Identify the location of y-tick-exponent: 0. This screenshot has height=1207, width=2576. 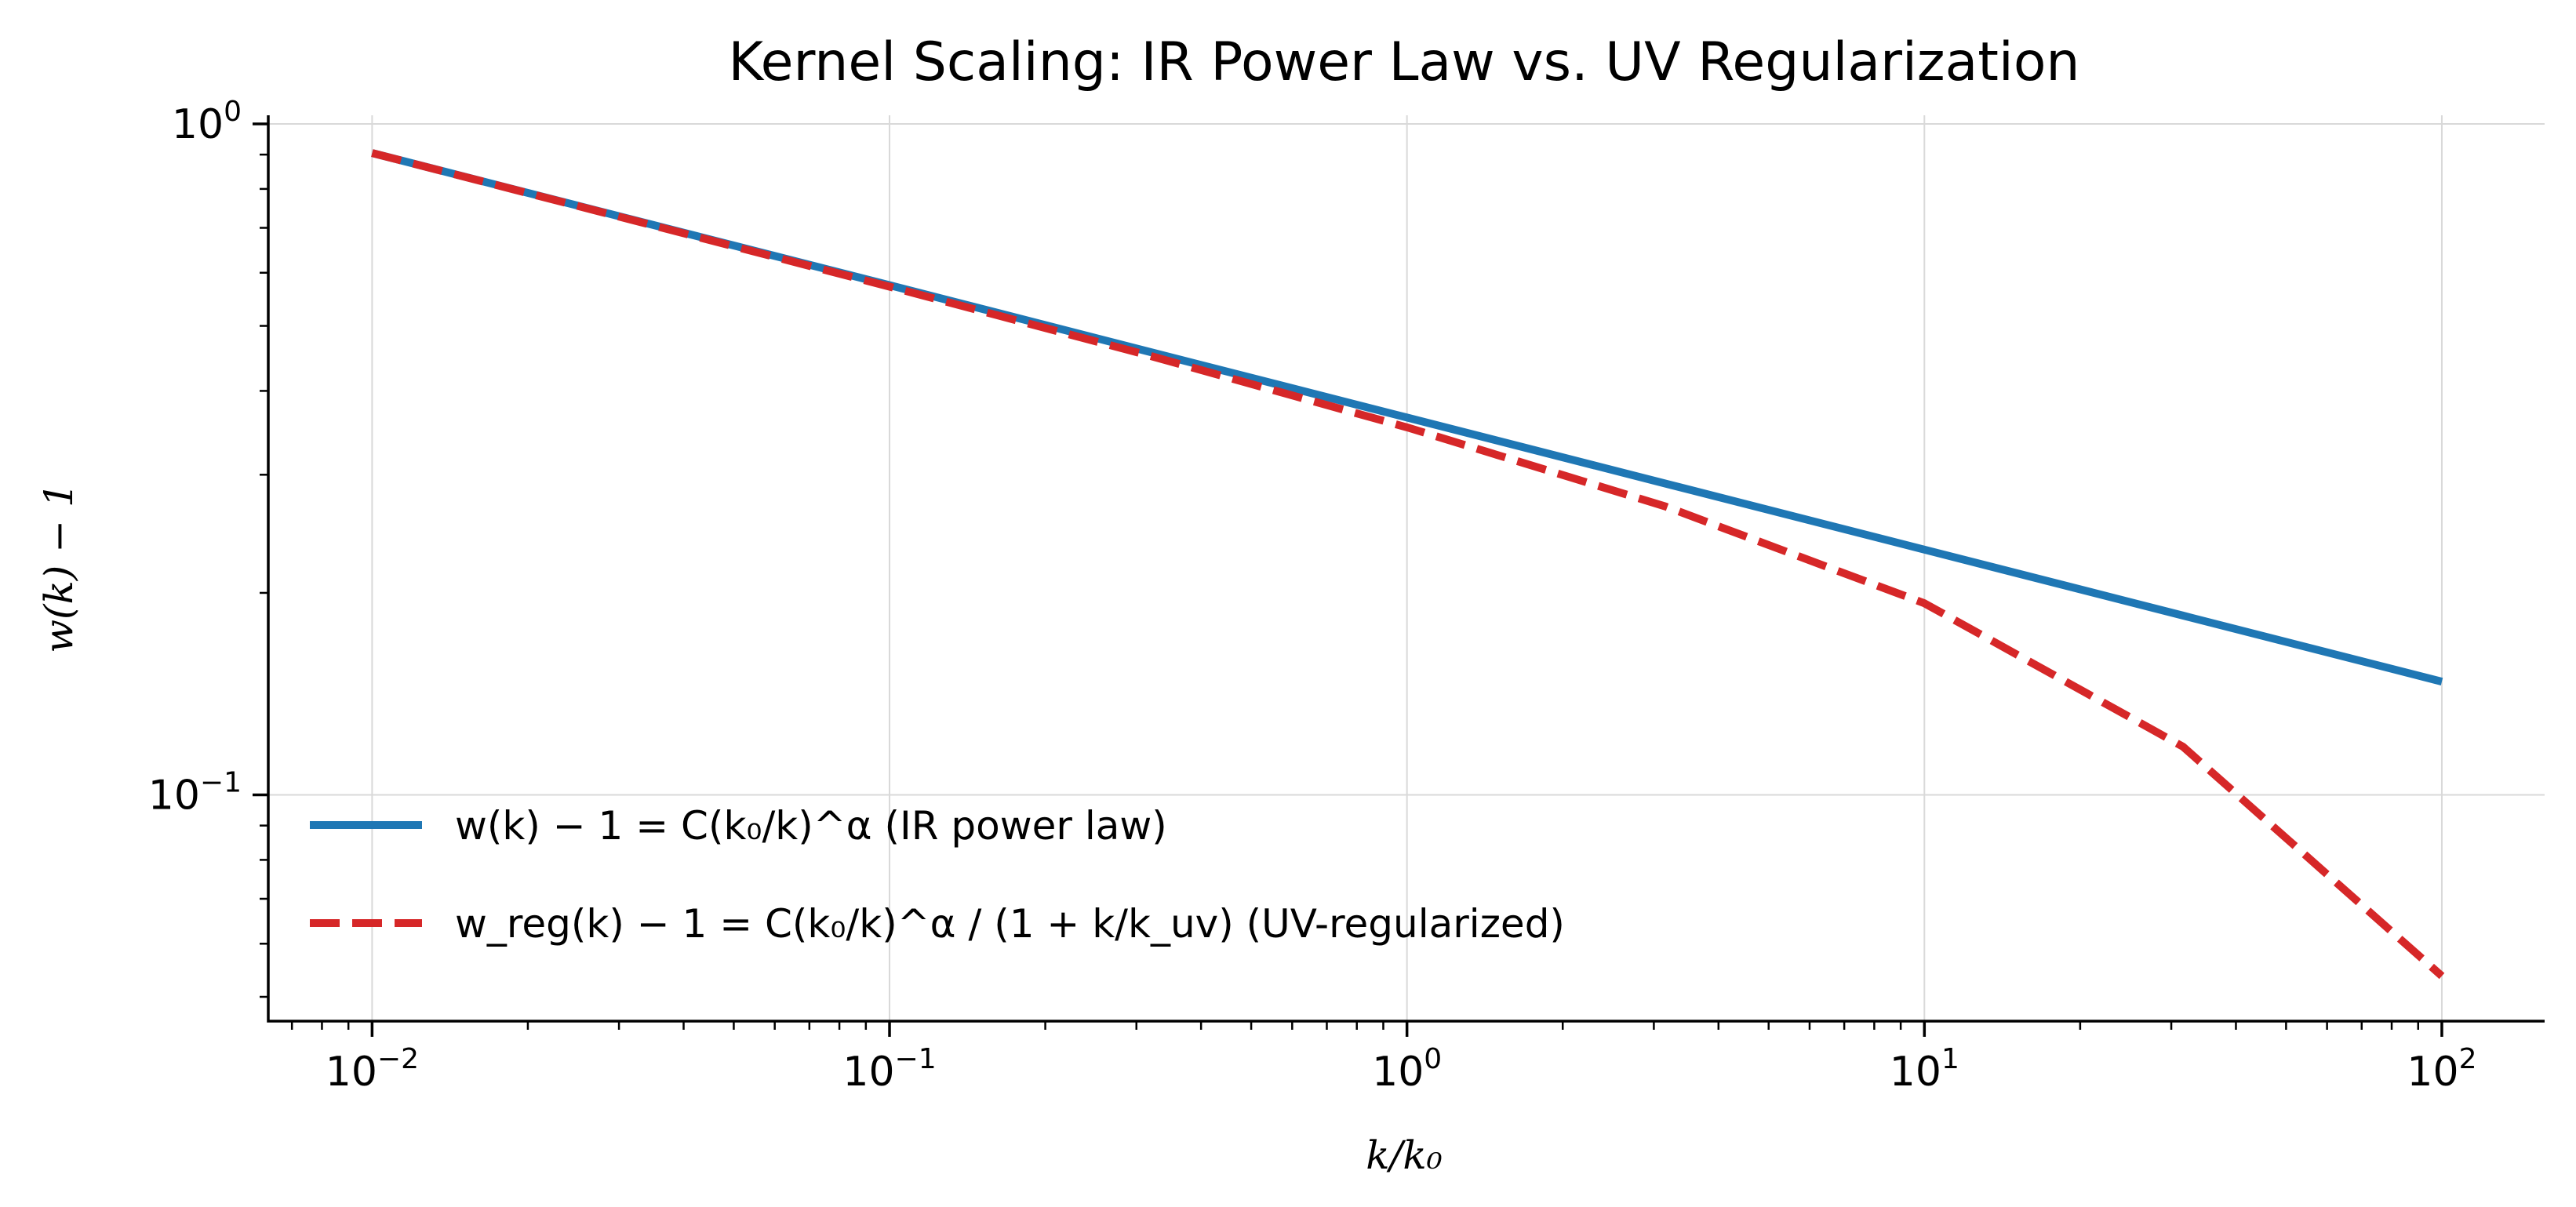
(233, 112).